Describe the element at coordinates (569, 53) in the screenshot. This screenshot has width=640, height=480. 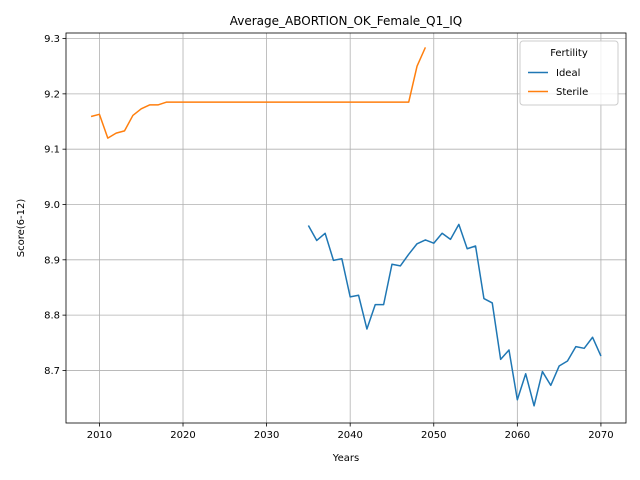
I see `legend-title: Fertility` at that location.